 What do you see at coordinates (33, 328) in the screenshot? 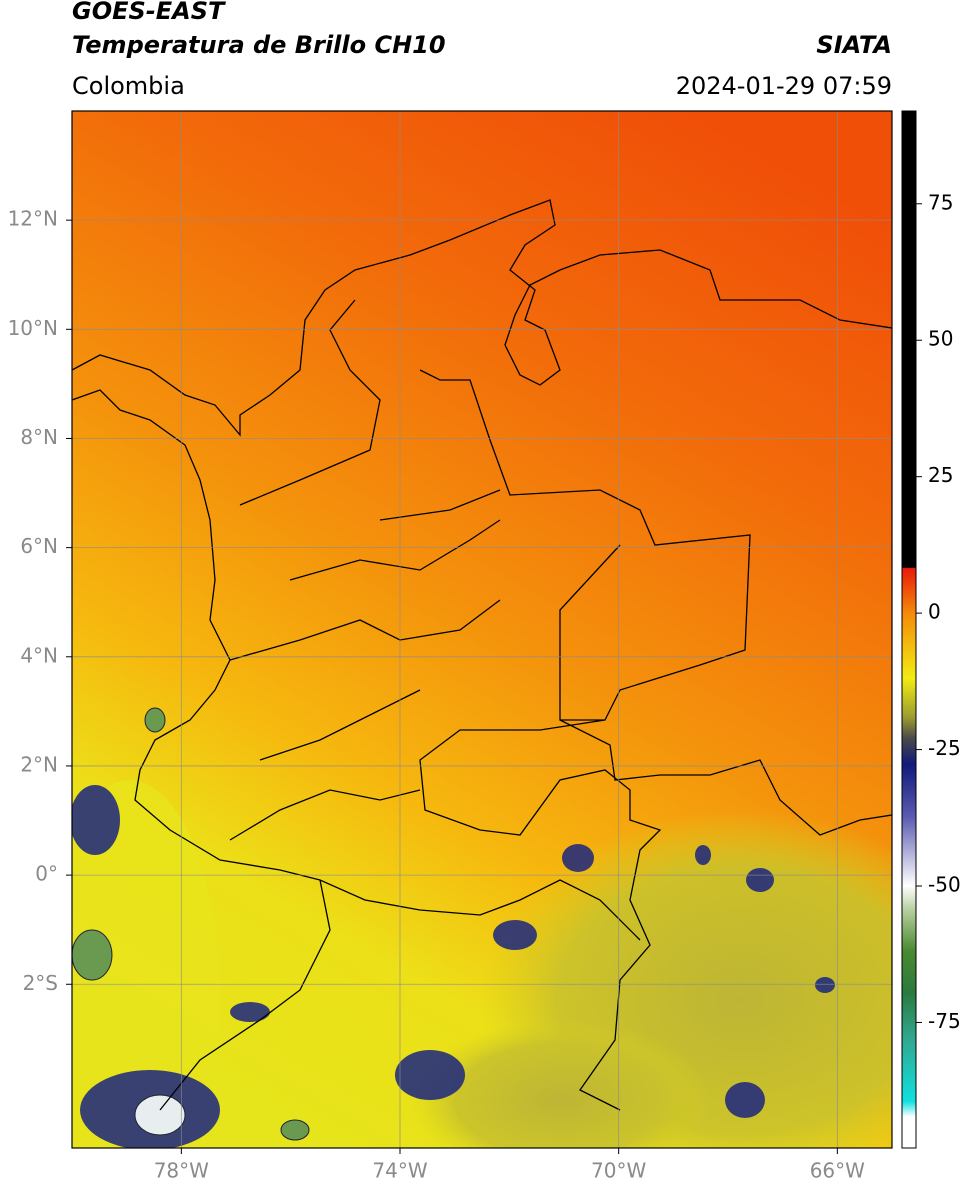
I see `lat-tick-label: 10°N` at bounding box center [33, 328].